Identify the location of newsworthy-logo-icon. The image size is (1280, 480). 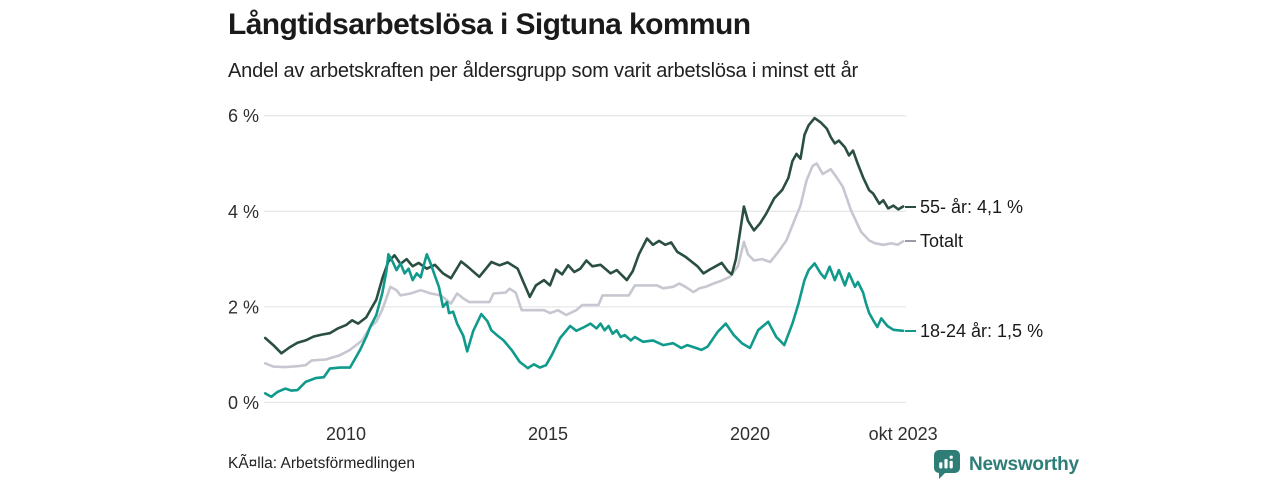
(947, 464).